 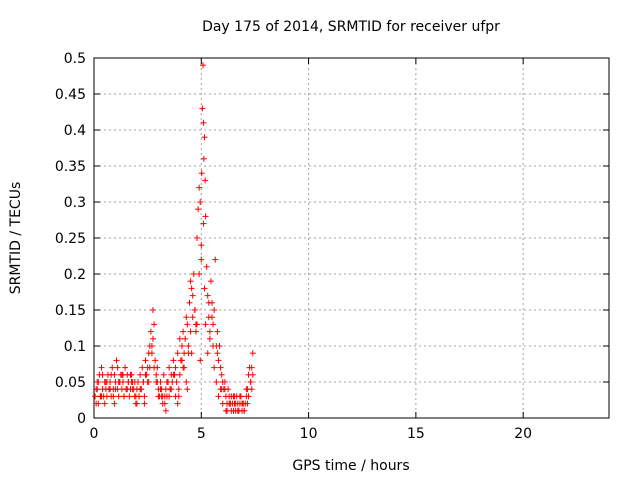 What do you see at coordinates (75, 59) in the screenshot?
I see `y-tick-label: 0.5` at bounding box center [75, 59].